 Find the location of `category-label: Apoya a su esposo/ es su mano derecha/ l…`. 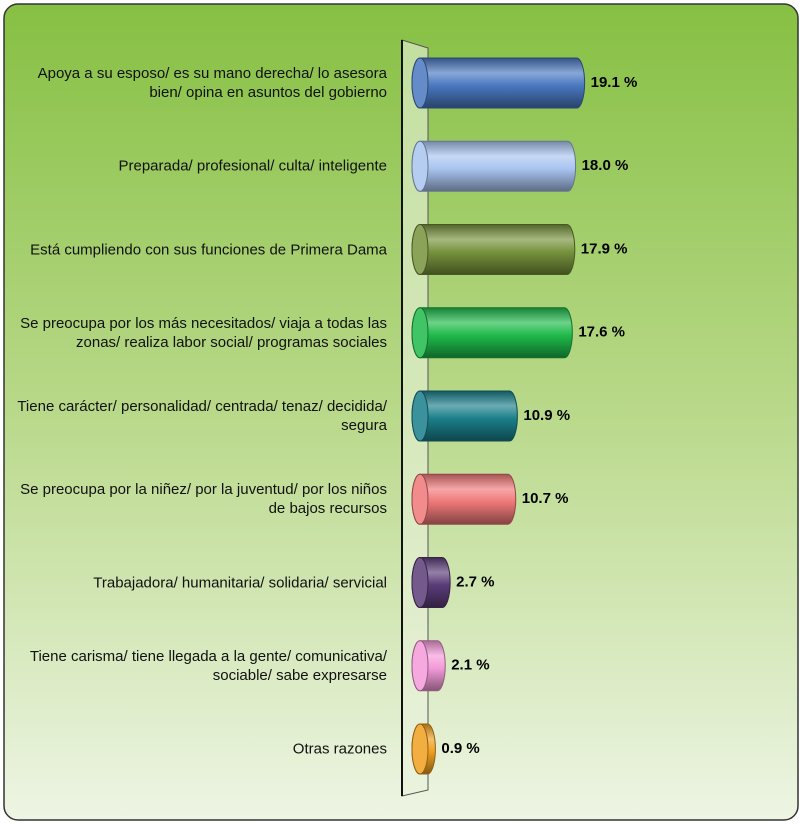

category-label: Apoya a su esposo/ es su mano derecha/ l… is located at coordinates (212, 83).